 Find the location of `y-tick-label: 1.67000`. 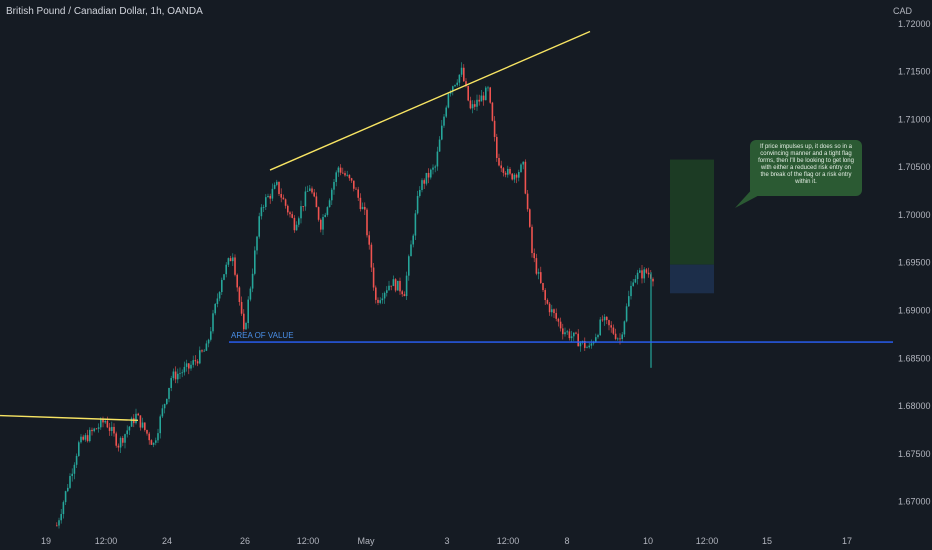

y-tick-label: 1.67000 is located at coordinates (914, 502).